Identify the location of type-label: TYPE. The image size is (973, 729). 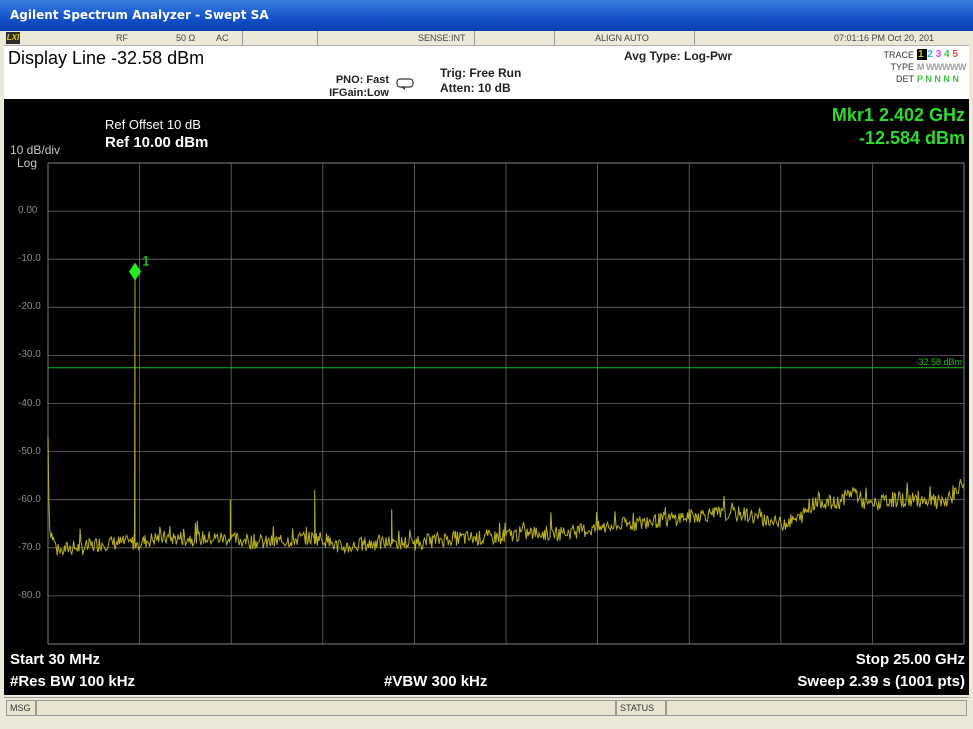
(902, 67).